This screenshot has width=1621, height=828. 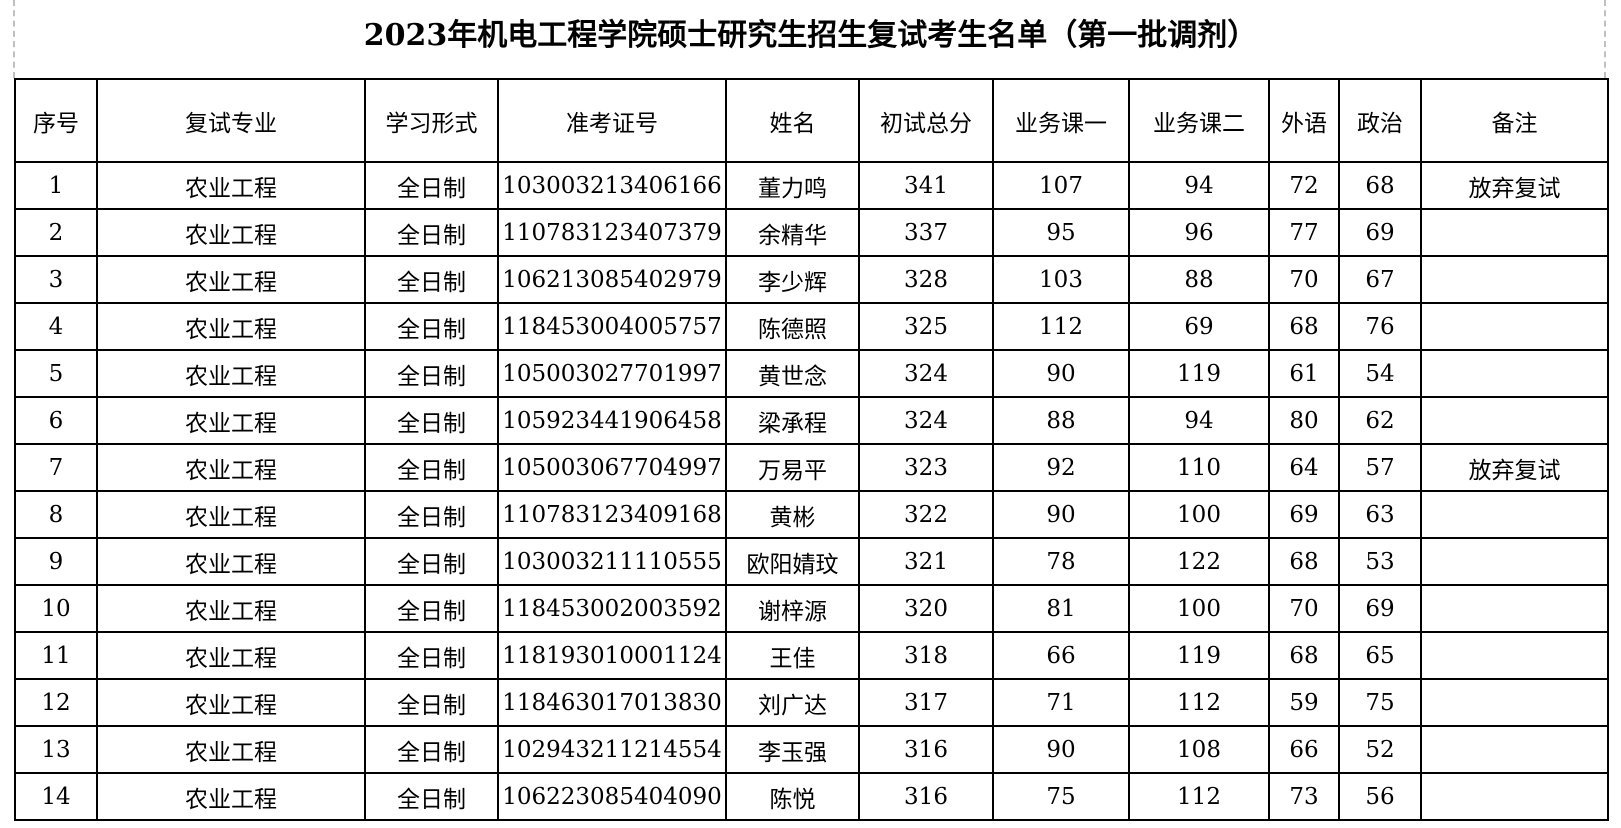 I want to click on table-cell: 71, so click(x=1061, y=702).